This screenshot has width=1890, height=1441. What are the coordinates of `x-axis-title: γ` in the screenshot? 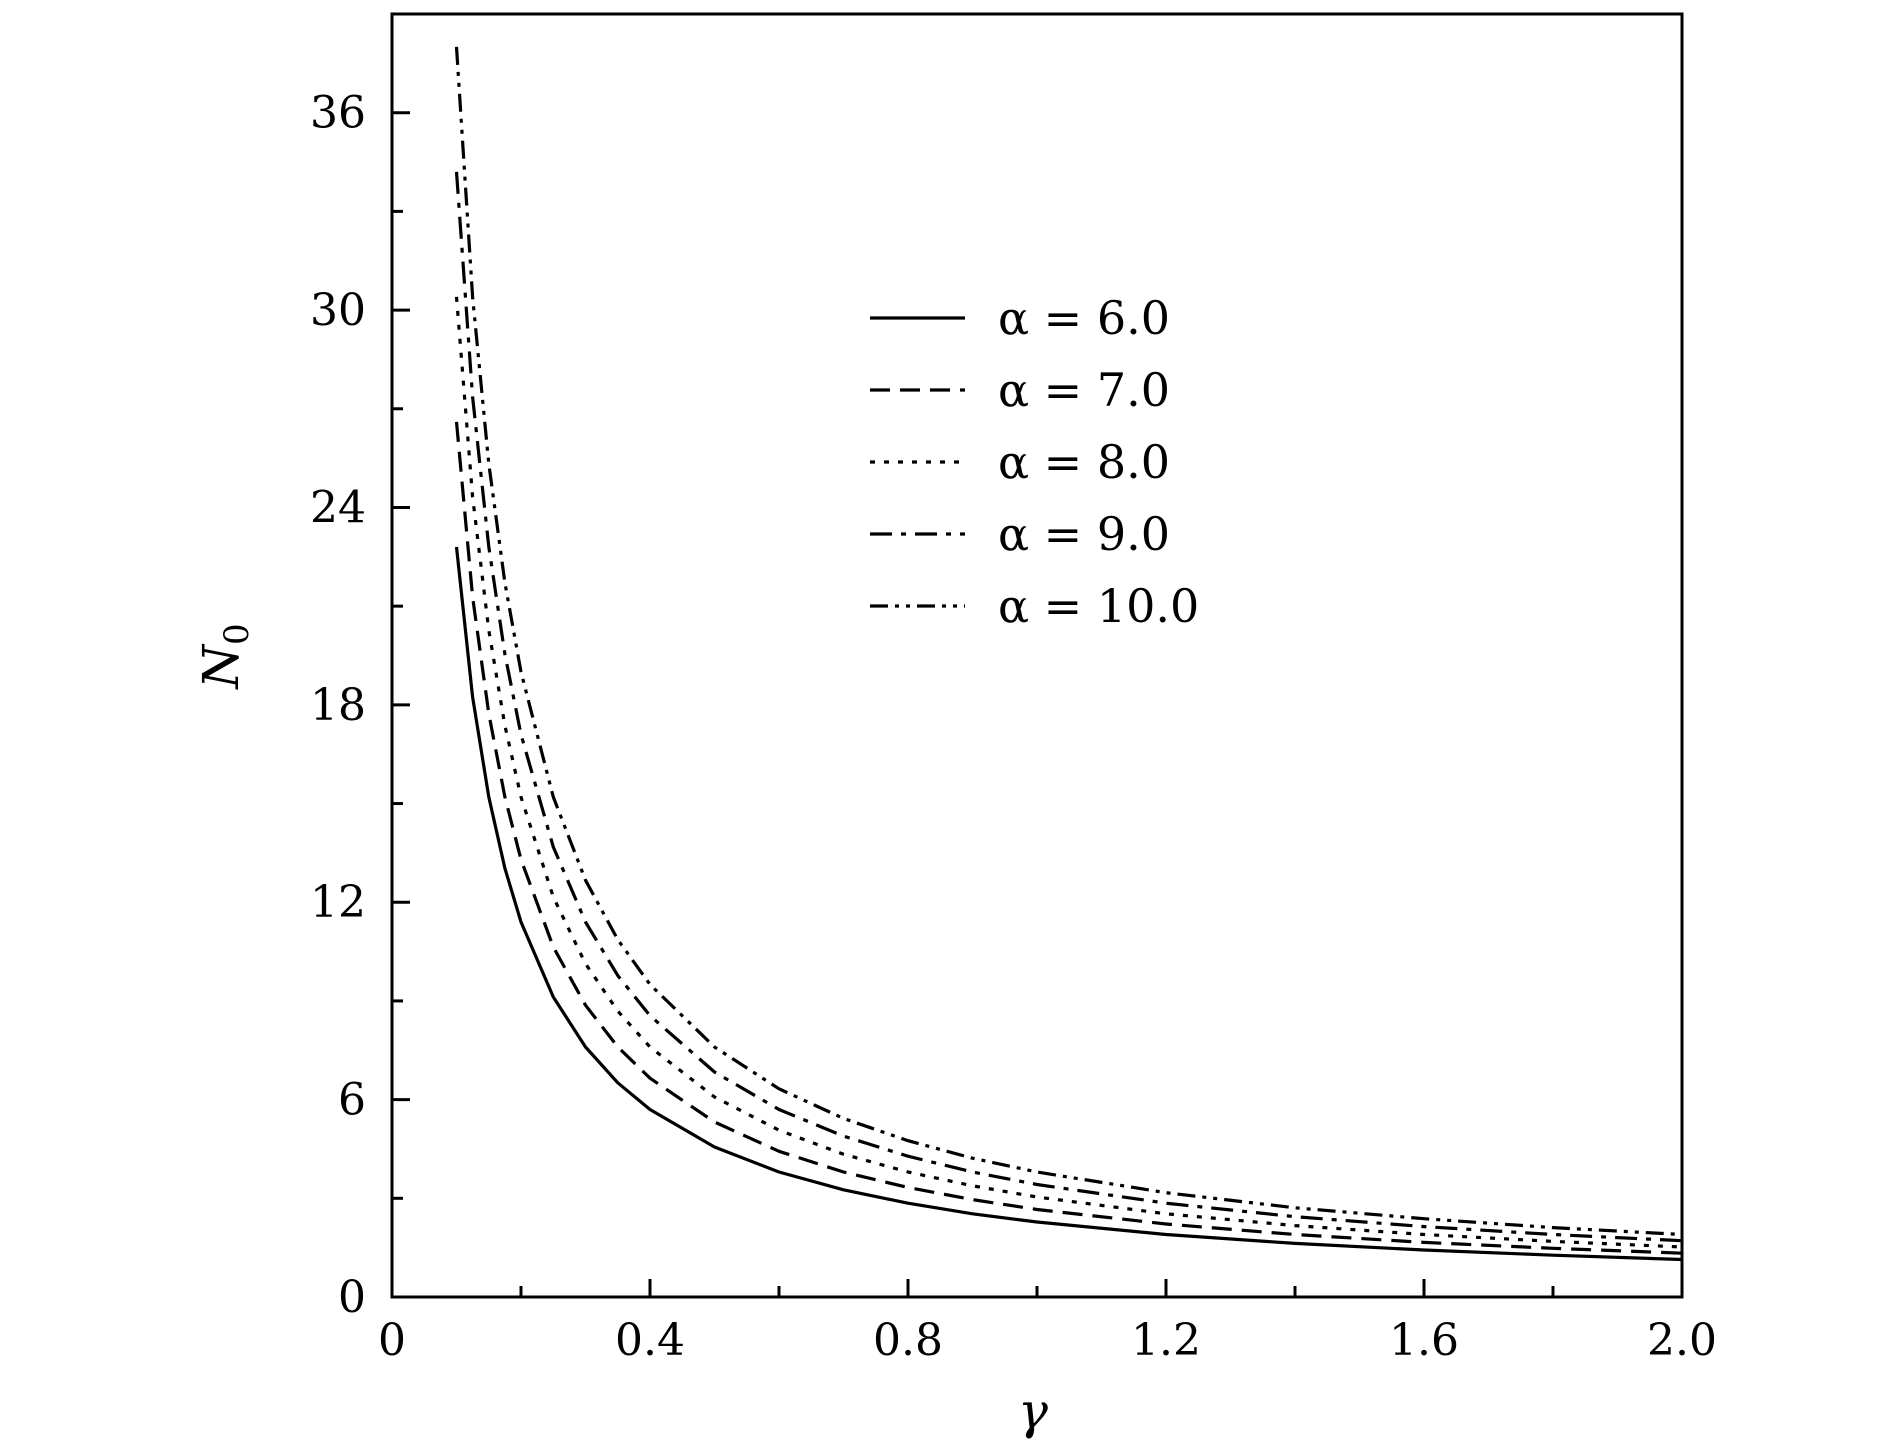 It's located at (1033, 1411).